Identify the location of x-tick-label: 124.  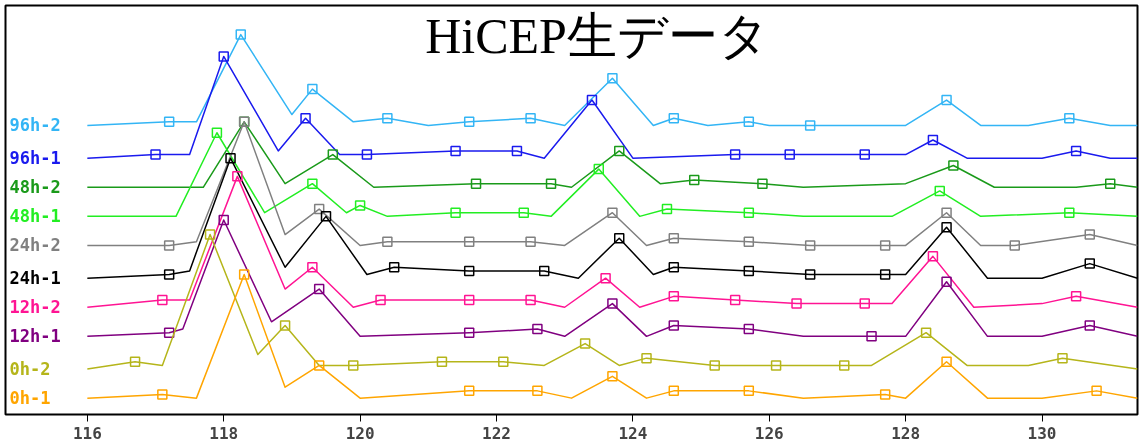
(633, 432).